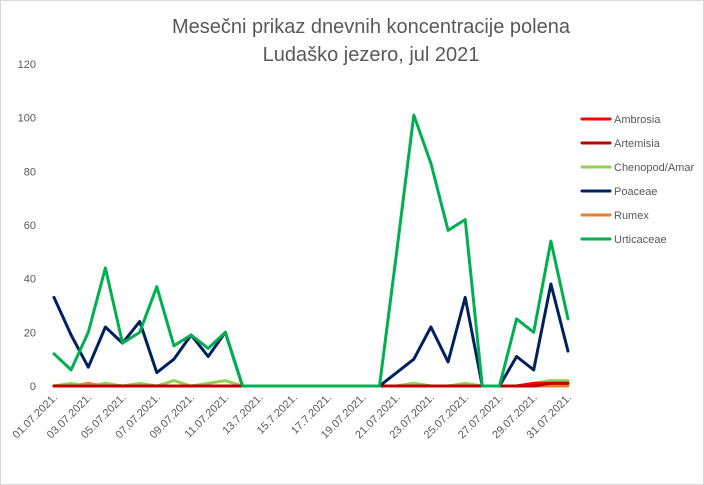  I want to click on y-tick-label: 20, so click(30, 333).